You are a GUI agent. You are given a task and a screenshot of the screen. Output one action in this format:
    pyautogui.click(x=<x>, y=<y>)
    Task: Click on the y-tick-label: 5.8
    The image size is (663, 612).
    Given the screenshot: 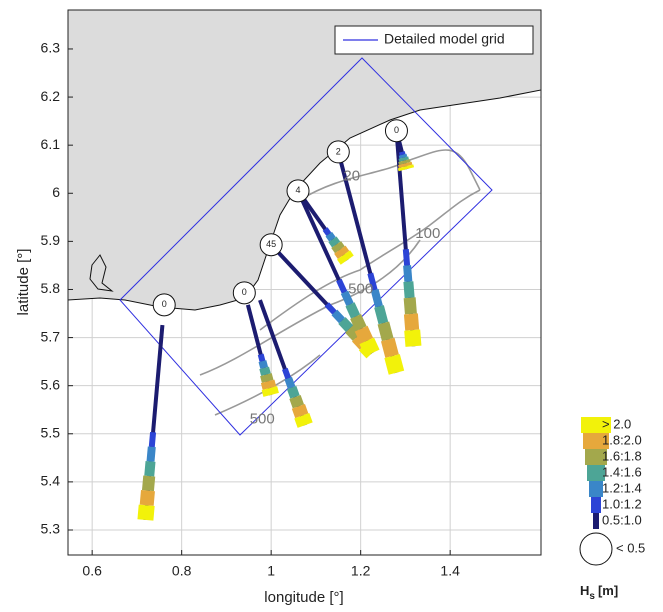 What is the action you would take?
    pyautogui.click(x=51, y=288)
    